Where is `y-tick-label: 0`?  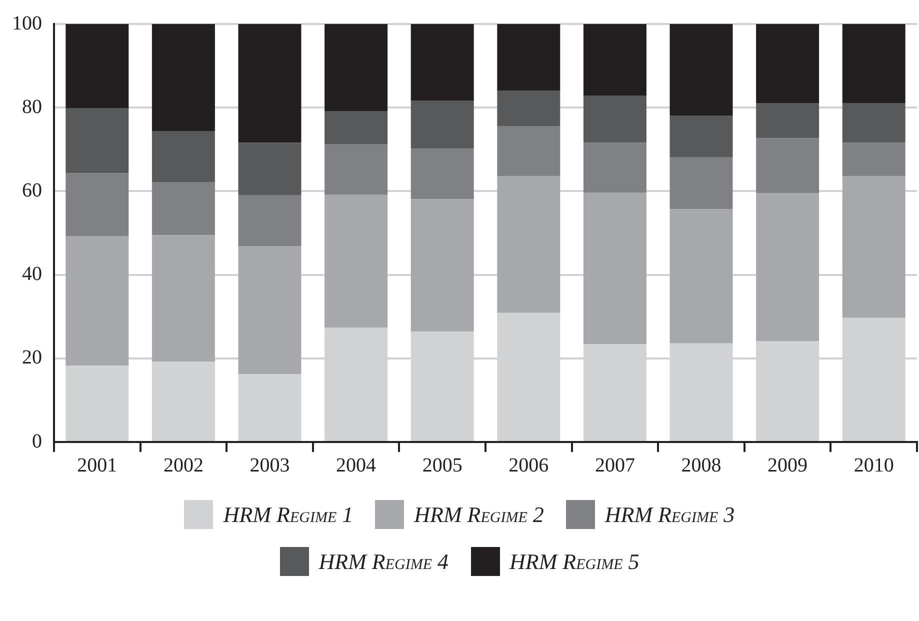 y-tick-label: 0 is located at coordinates (37, 441).